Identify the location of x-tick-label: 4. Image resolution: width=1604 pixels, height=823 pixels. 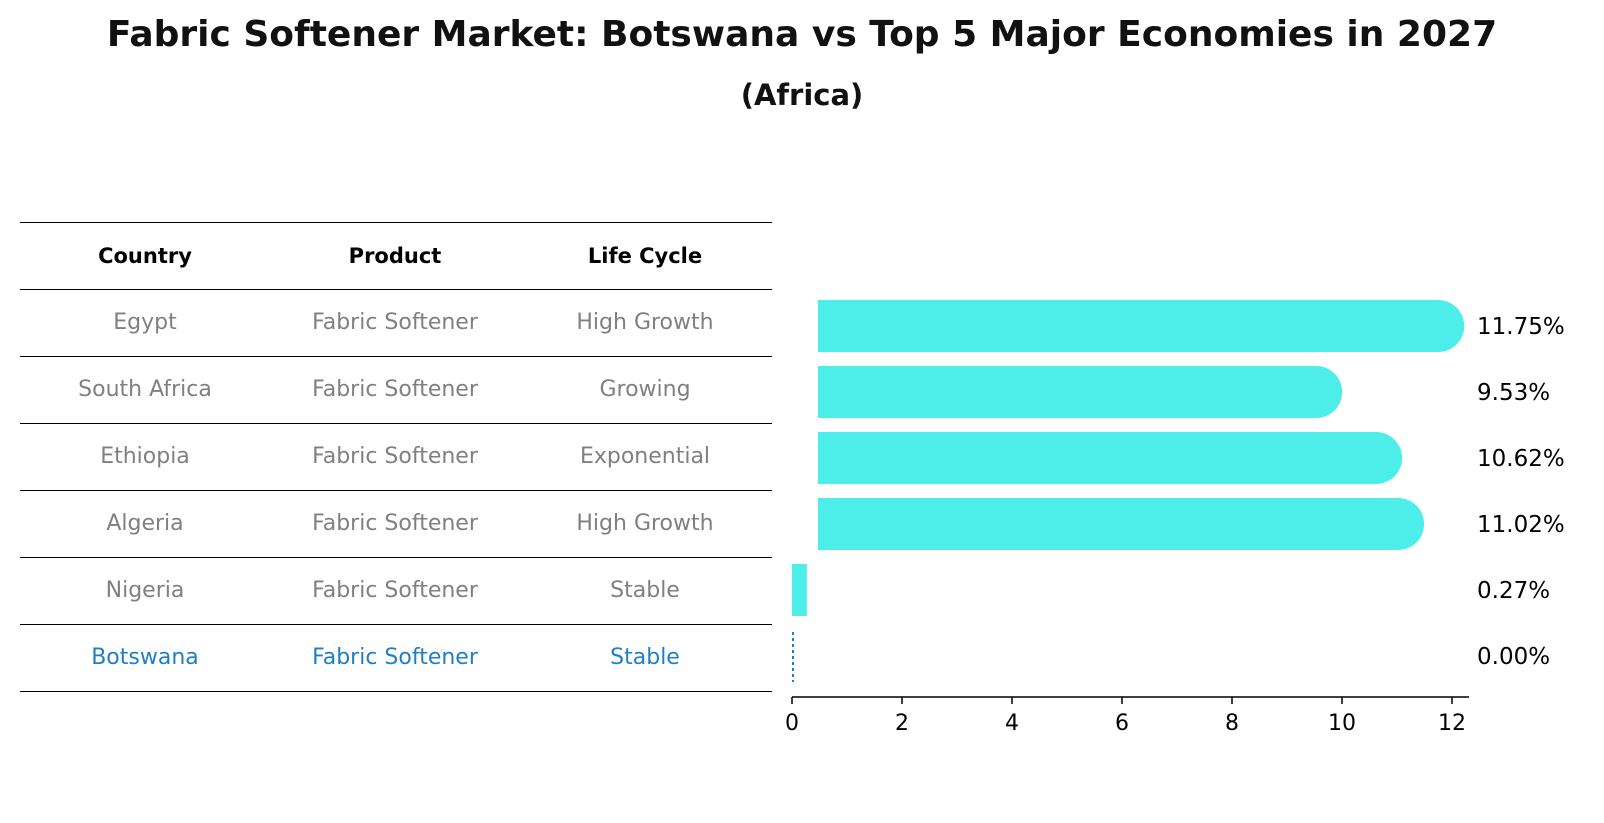
(1012, 723).